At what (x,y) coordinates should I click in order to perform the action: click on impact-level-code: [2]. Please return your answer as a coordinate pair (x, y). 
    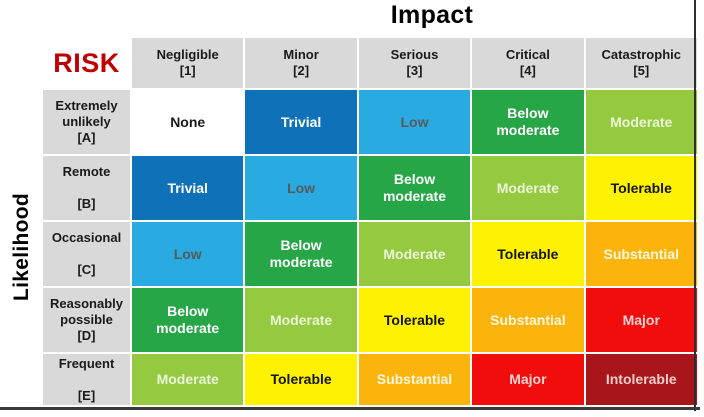
    Looking at the image, I should click on (301, 70).